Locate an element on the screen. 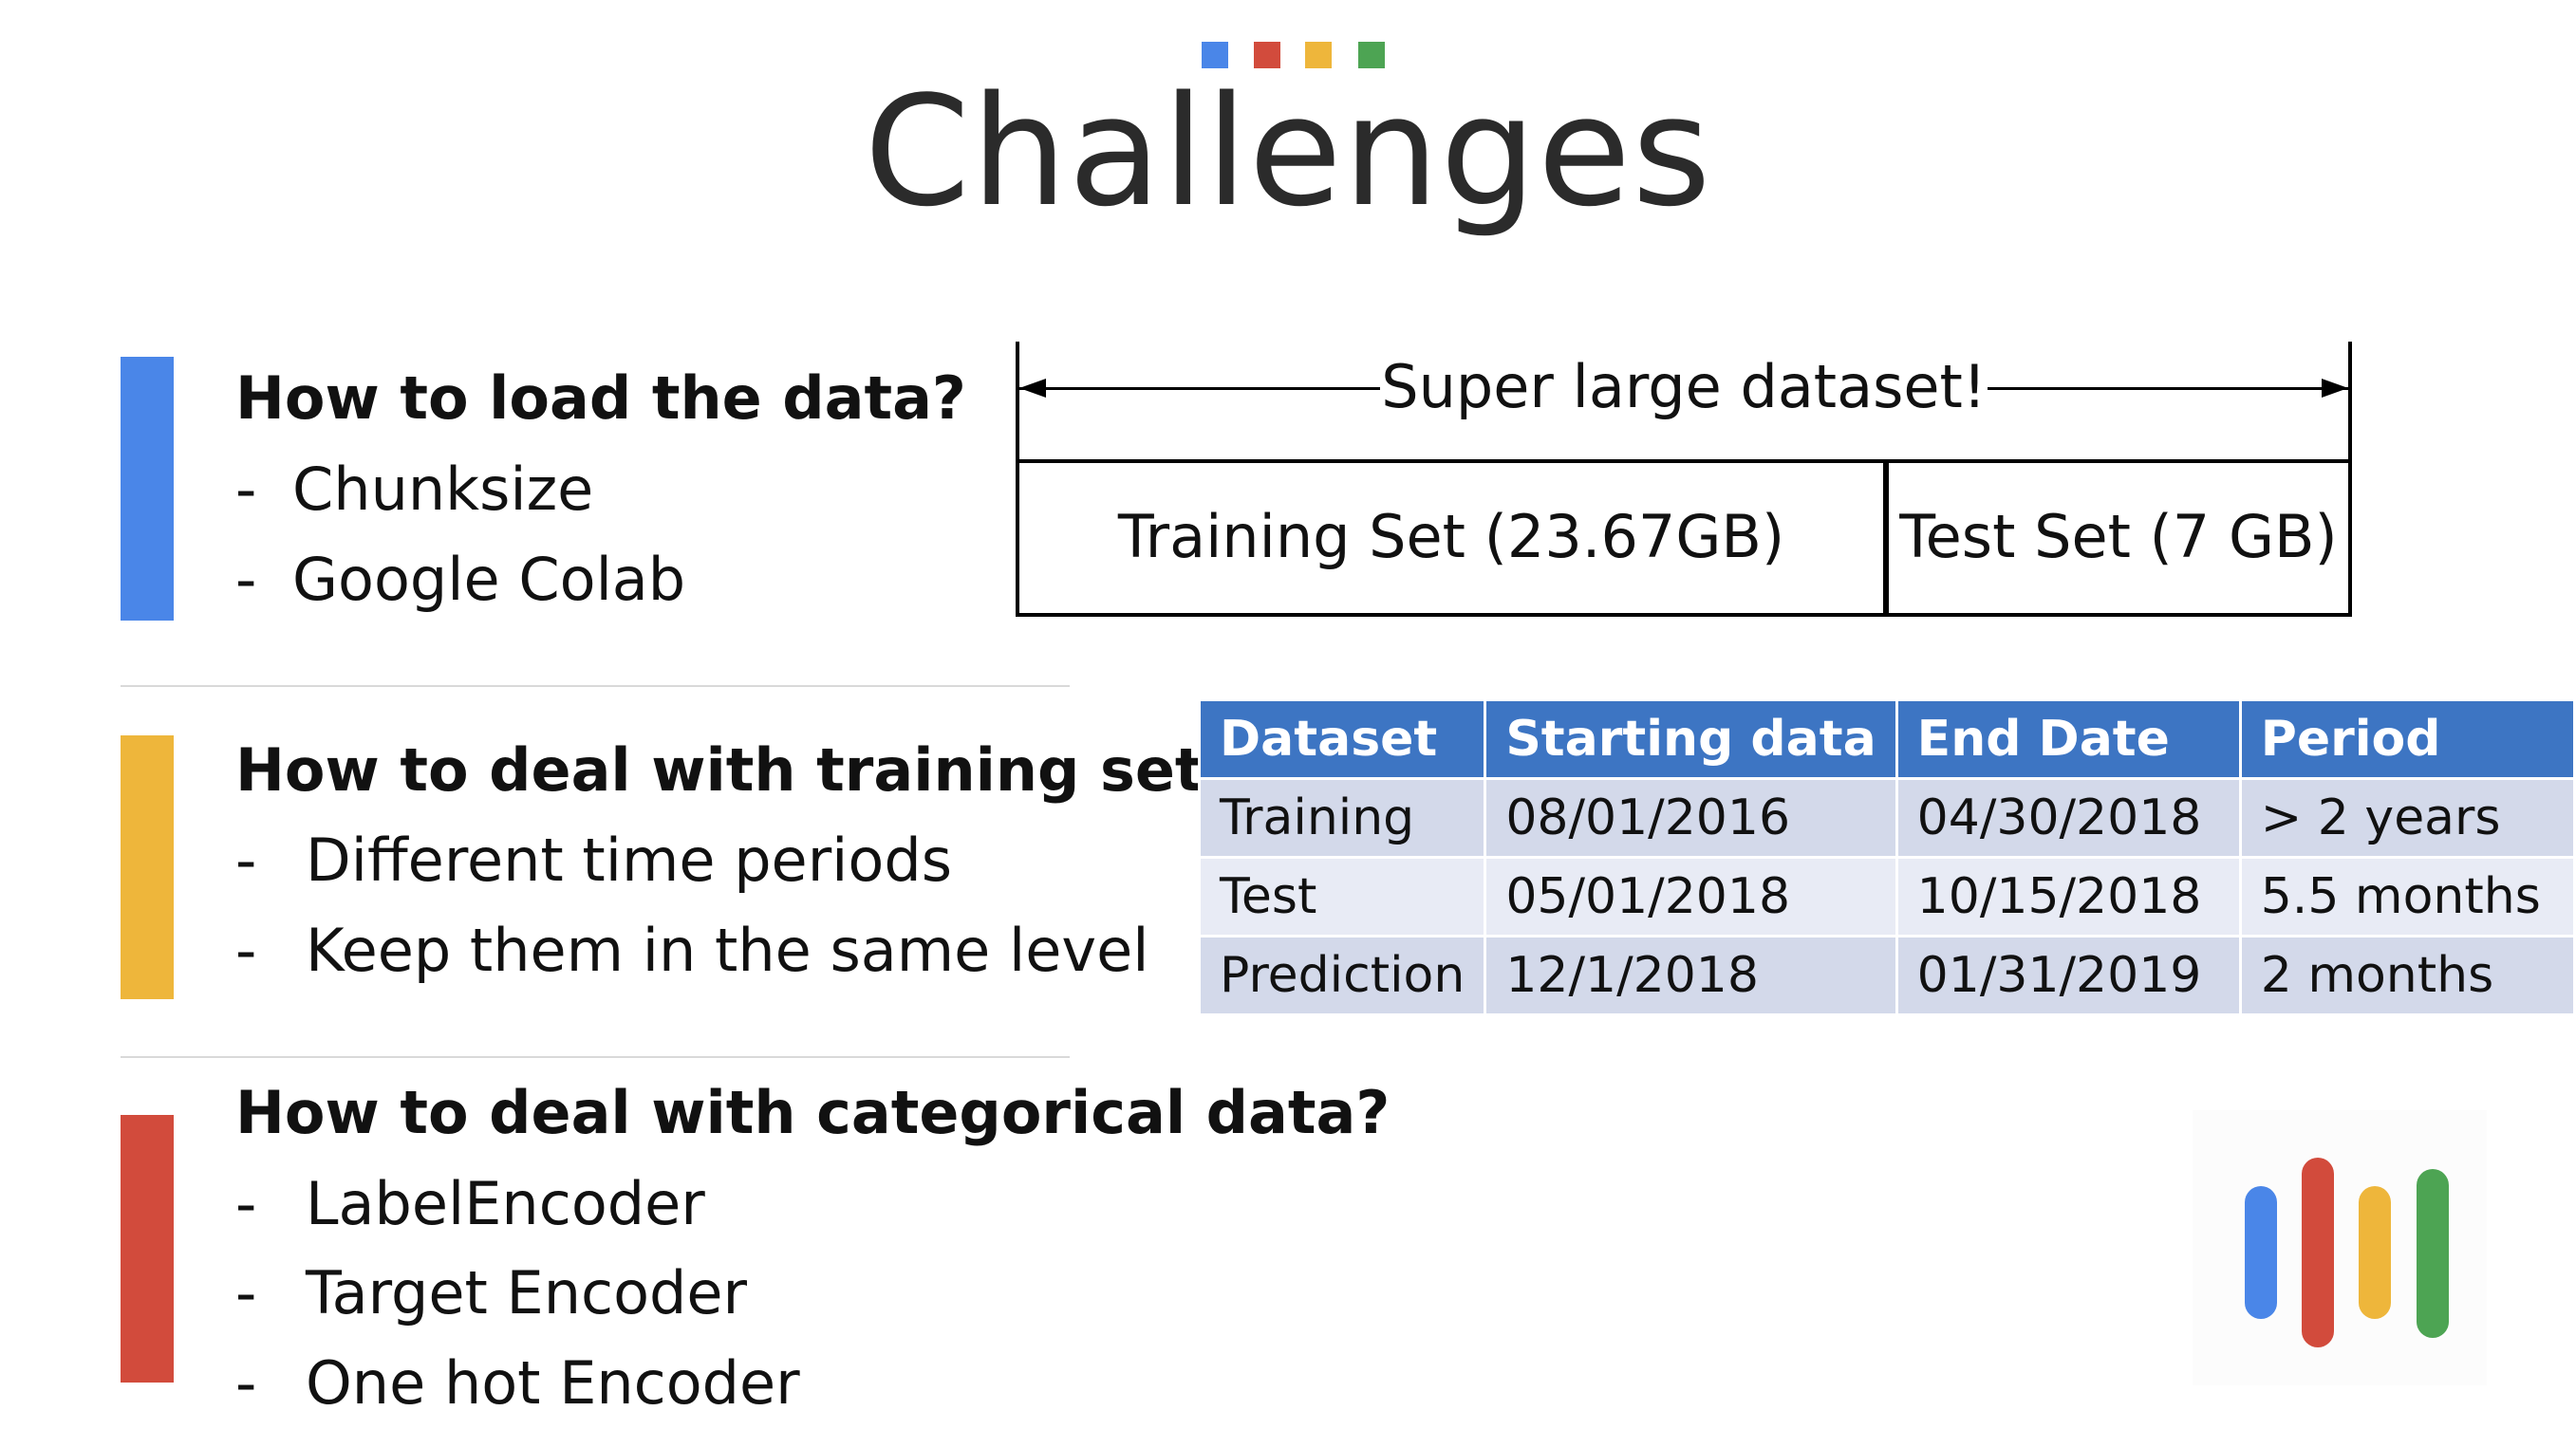  list-item: - Google Colab is located at coordinates (460, 580).